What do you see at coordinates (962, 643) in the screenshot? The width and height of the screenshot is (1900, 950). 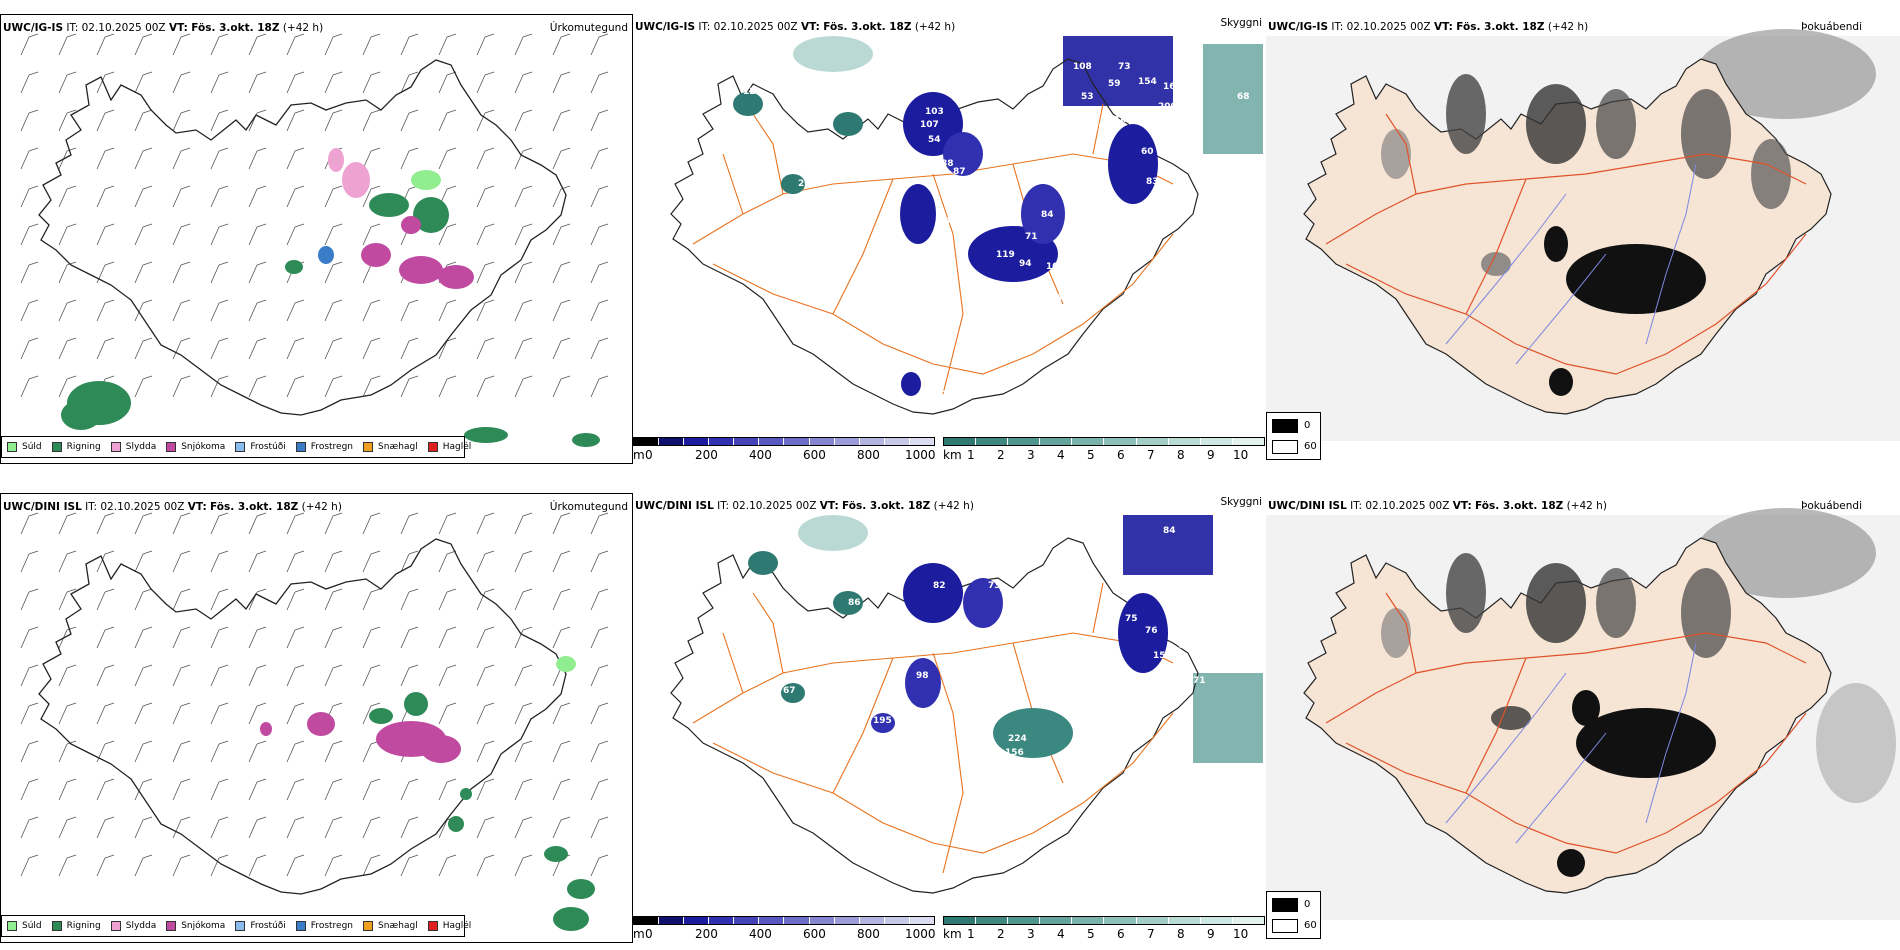 I see `svg-text: 155` at bounding box center [962, 643].